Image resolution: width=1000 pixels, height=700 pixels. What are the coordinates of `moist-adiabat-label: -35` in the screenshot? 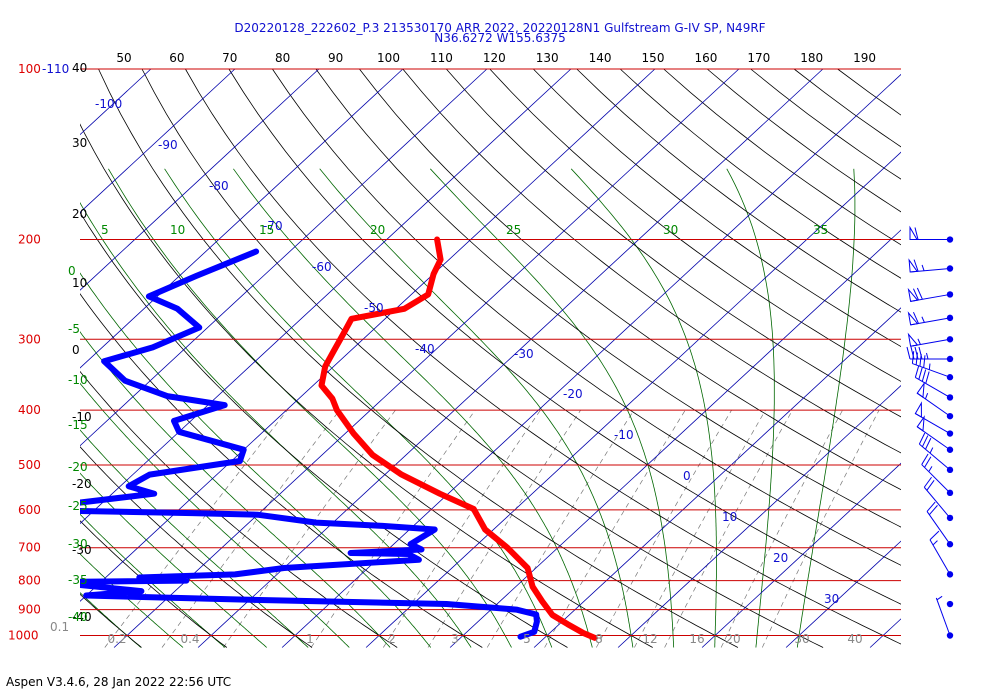 It's located at (78, 580).